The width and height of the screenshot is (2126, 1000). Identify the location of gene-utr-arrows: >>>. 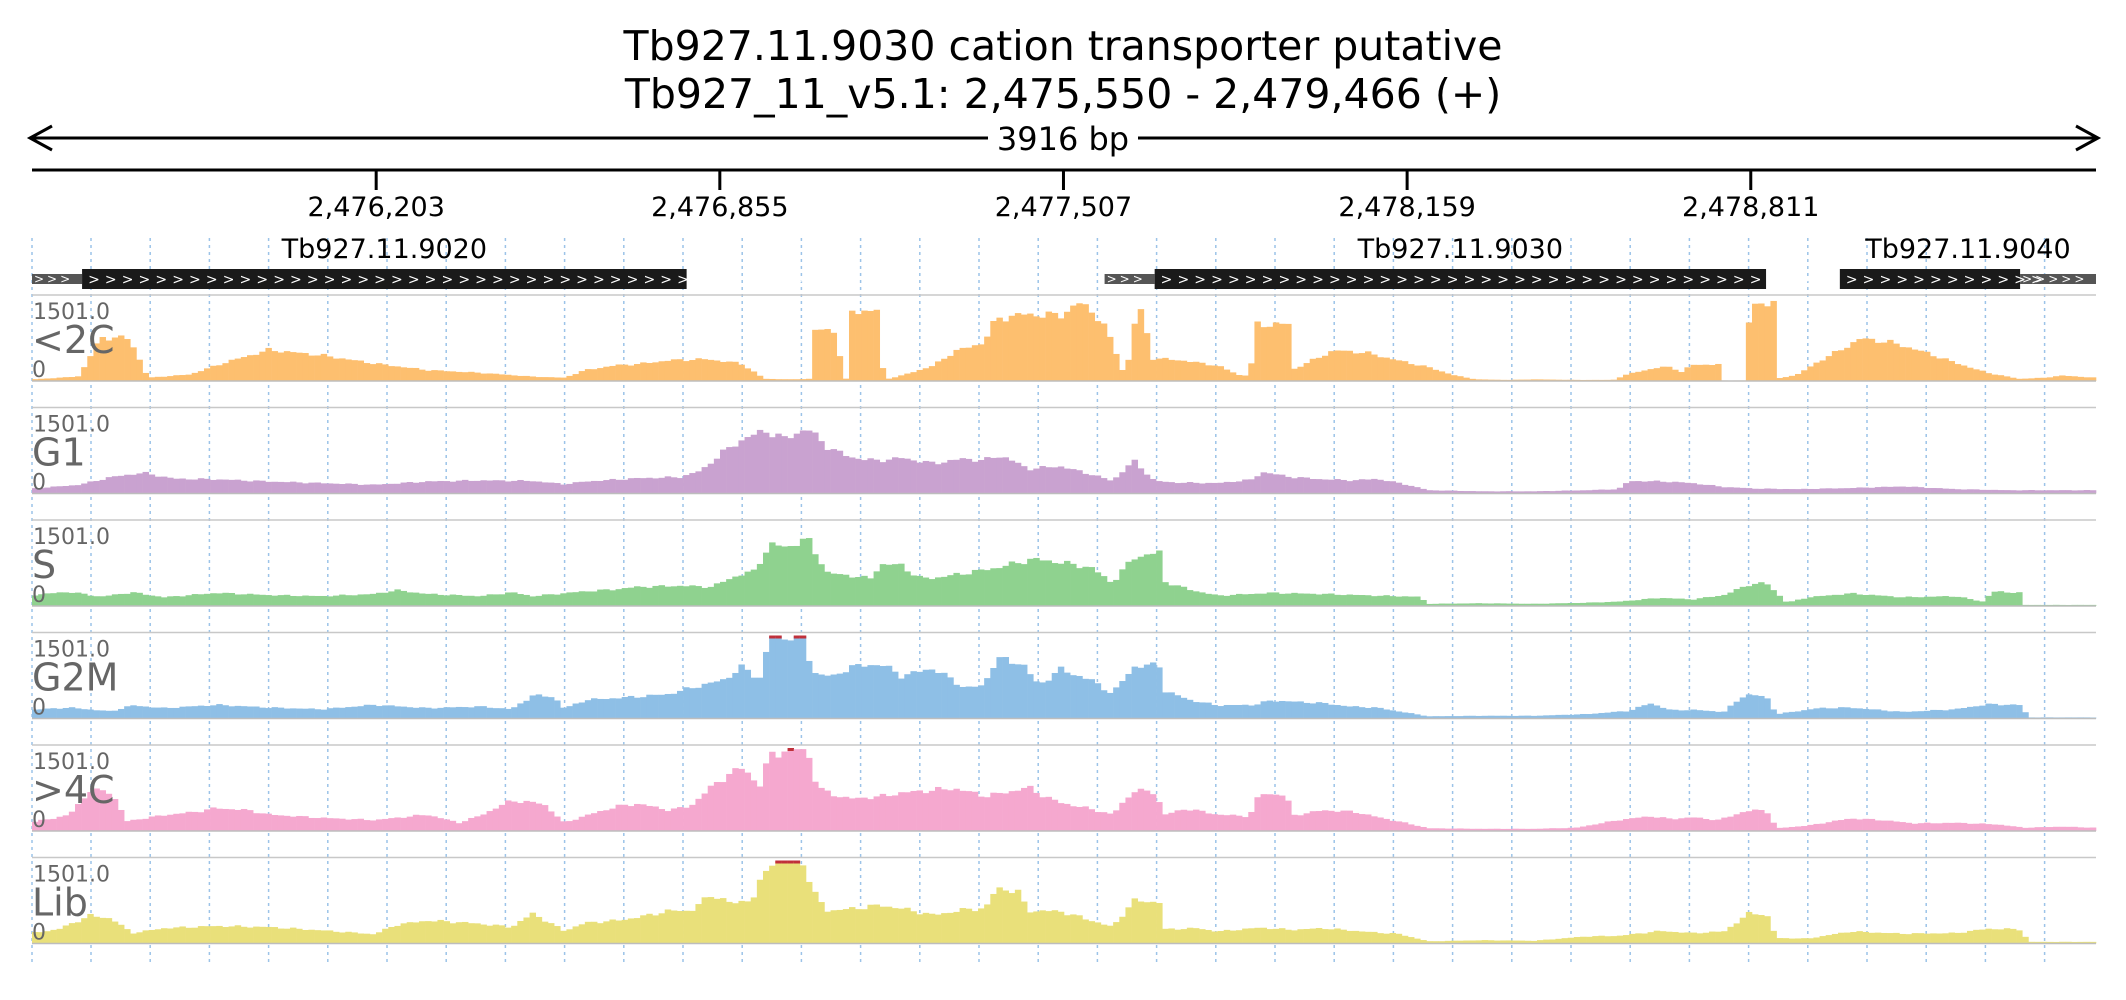
(1126, 279).